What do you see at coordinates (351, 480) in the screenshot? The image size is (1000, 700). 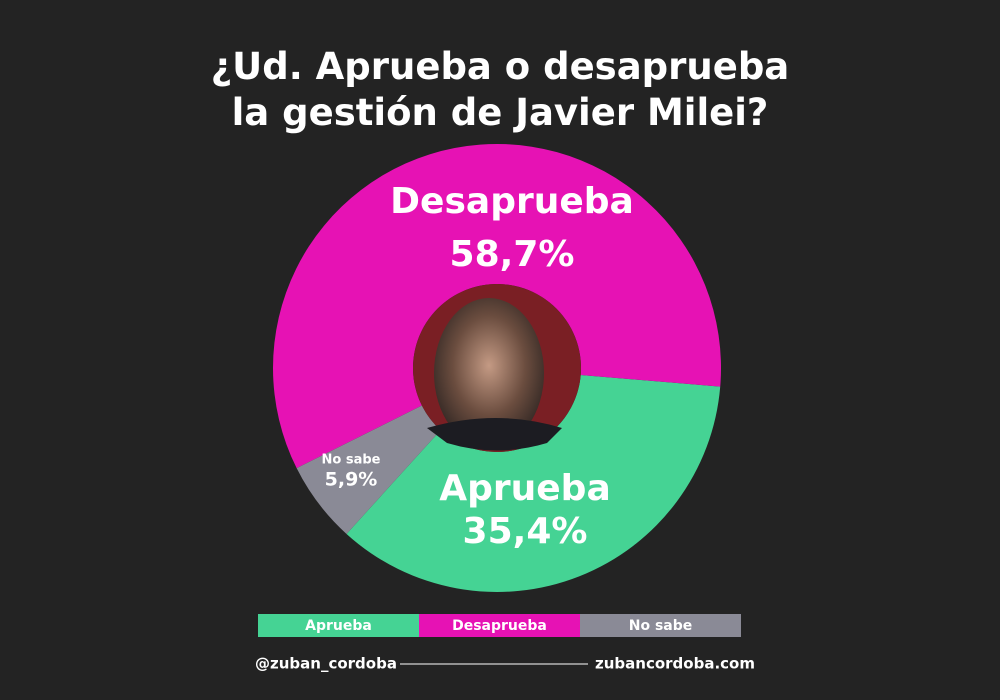 I see `segment-value-label: 5,9%` at bounding box center [351, 480].